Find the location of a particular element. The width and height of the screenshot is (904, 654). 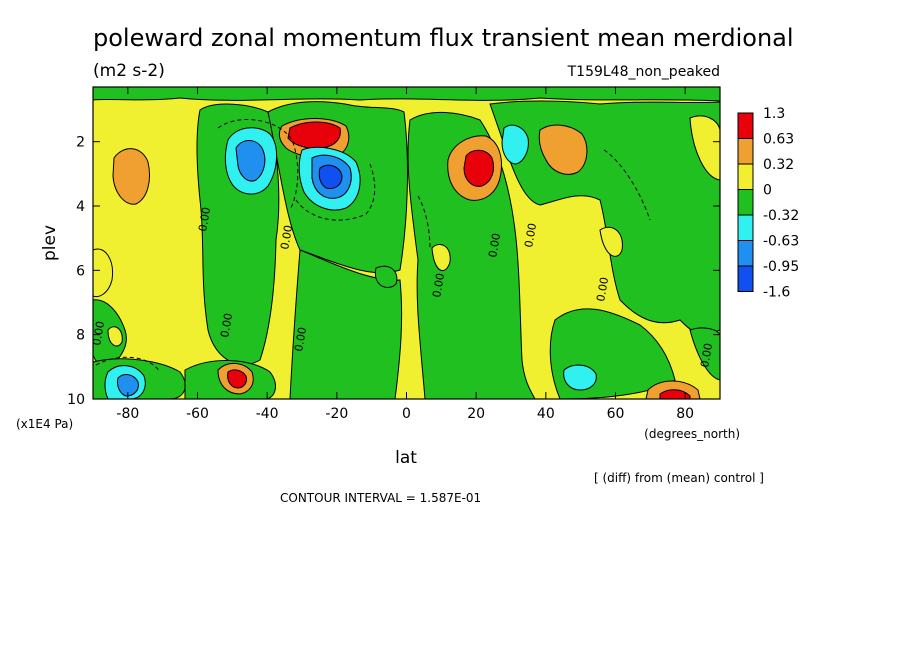

contour-dashed-east is located at coordinates (335, 192).